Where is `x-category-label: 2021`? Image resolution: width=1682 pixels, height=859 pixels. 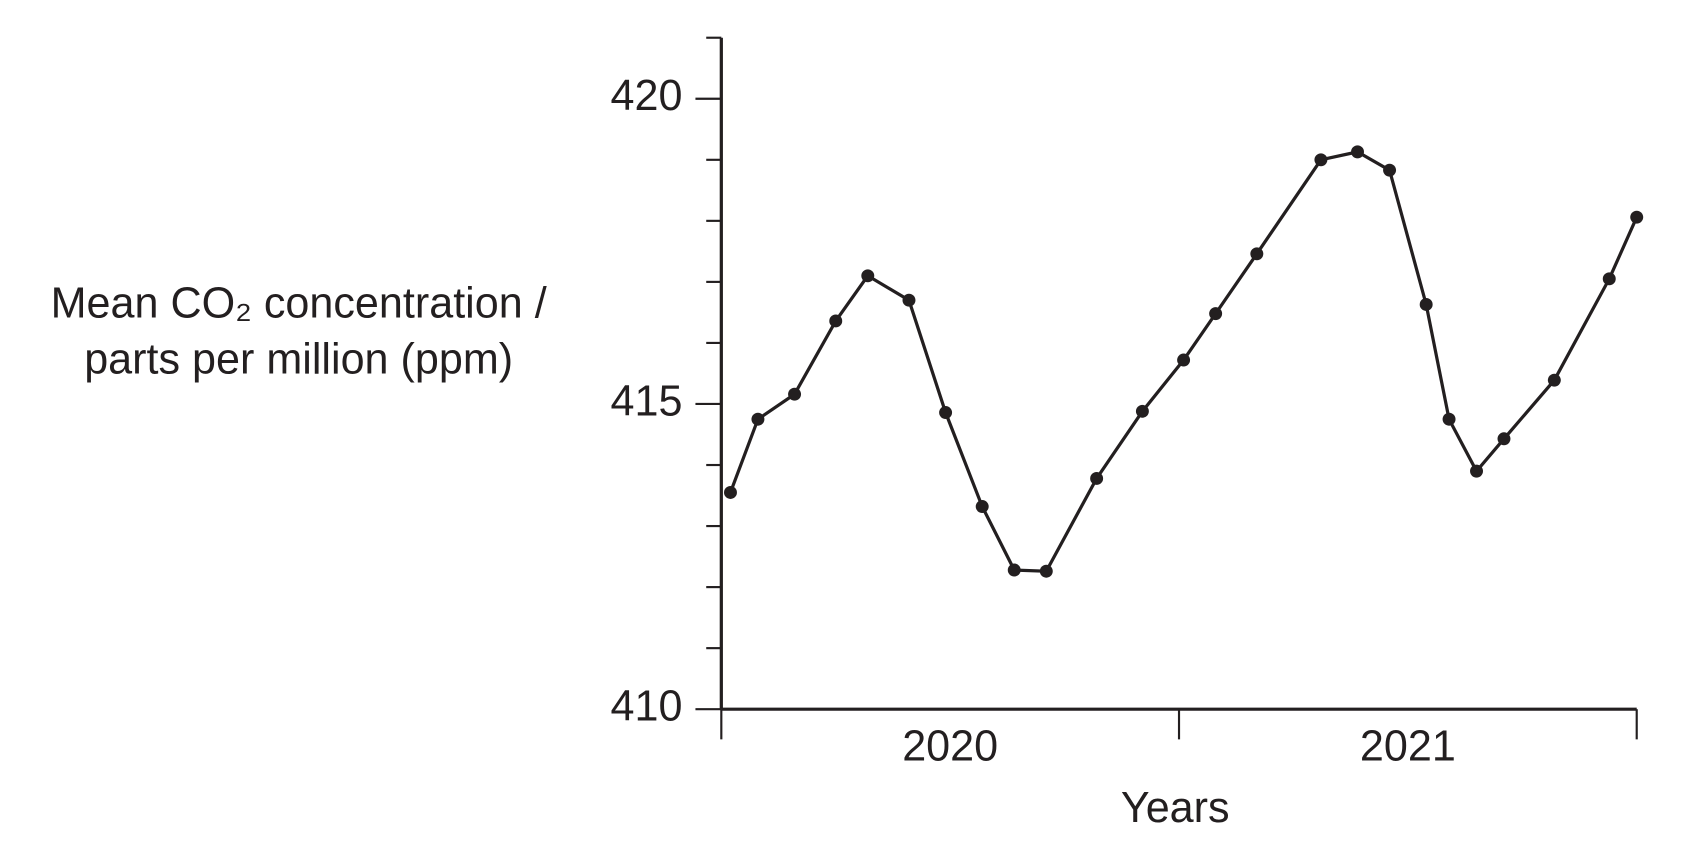
x-category-label: 2021 is located at coordinates (1408, 746).